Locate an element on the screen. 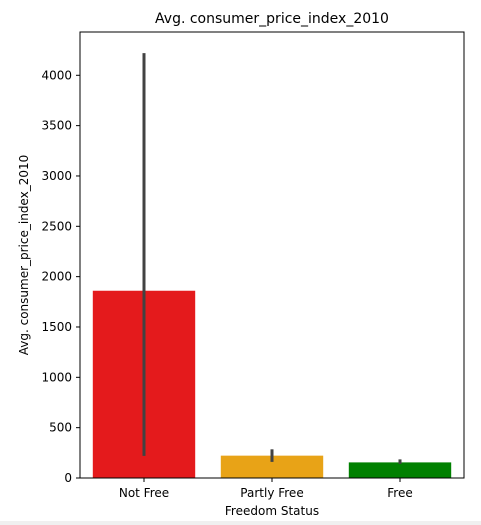 Image resolution: width=481 pixels, height=525 pixels. y-tick-label: 3500 is located at coordinates (56, 126).